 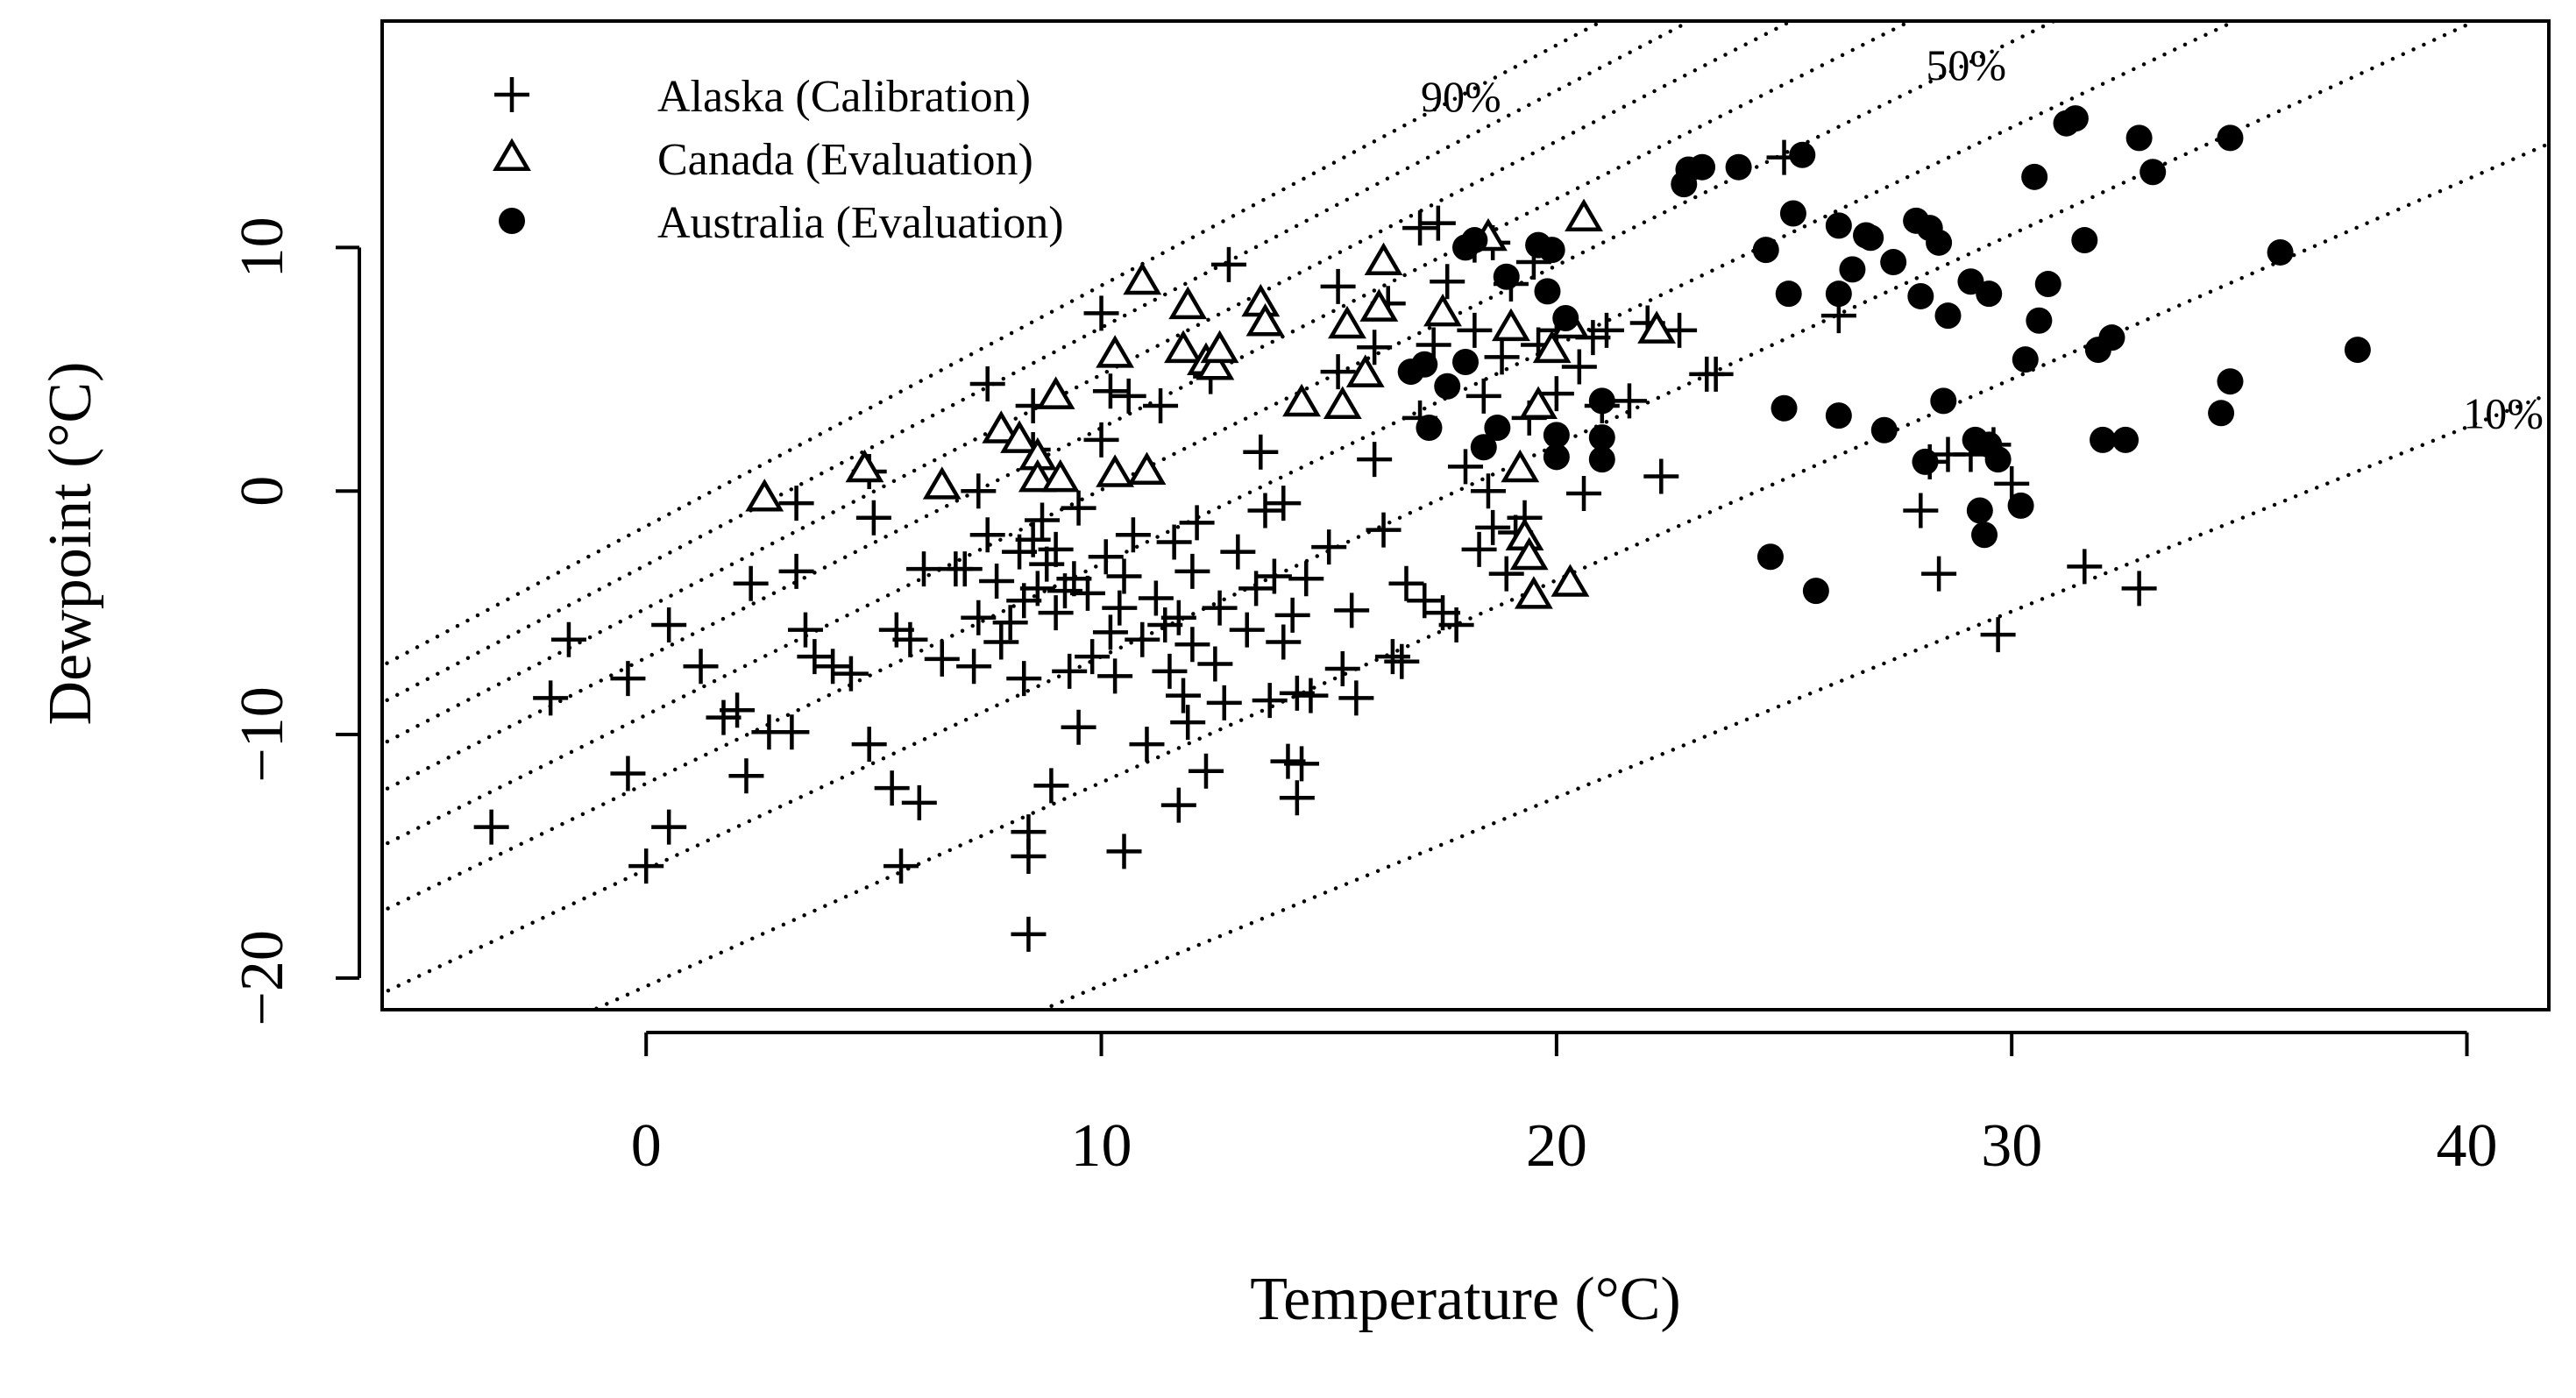 I want to click on x-tick-label: 30, so click(x=2011, y=1146).